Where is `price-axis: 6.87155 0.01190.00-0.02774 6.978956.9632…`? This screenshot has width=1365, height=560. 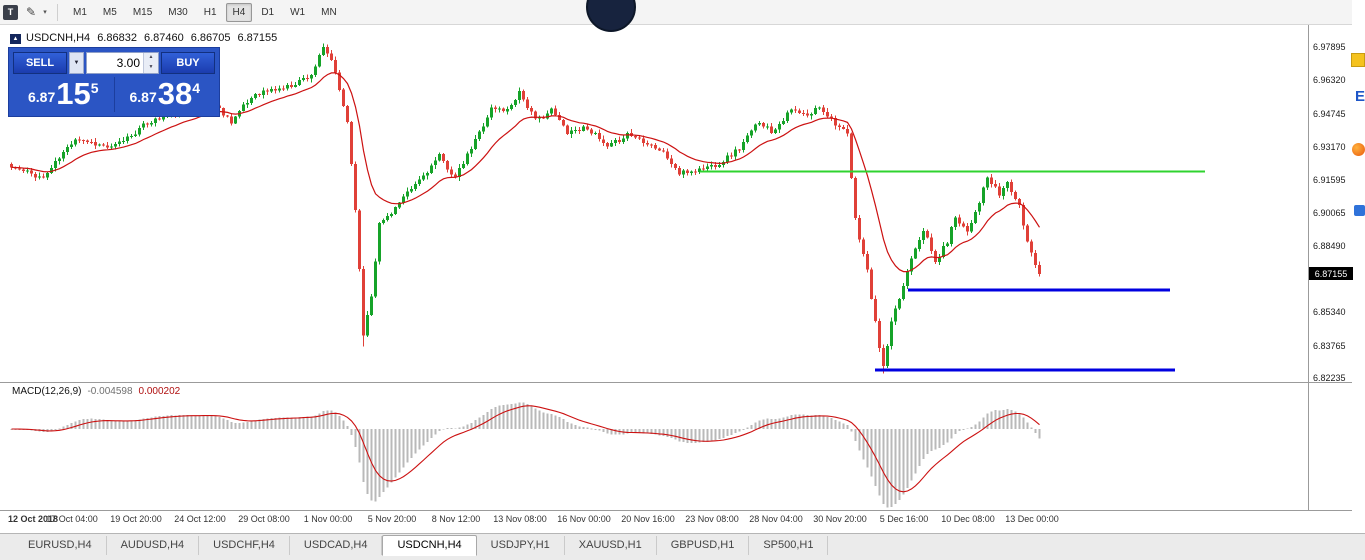 price-axis: 6.87155 0.01190.00-0.02774 6.978956.9632… is located at coordinates (1331, 267).